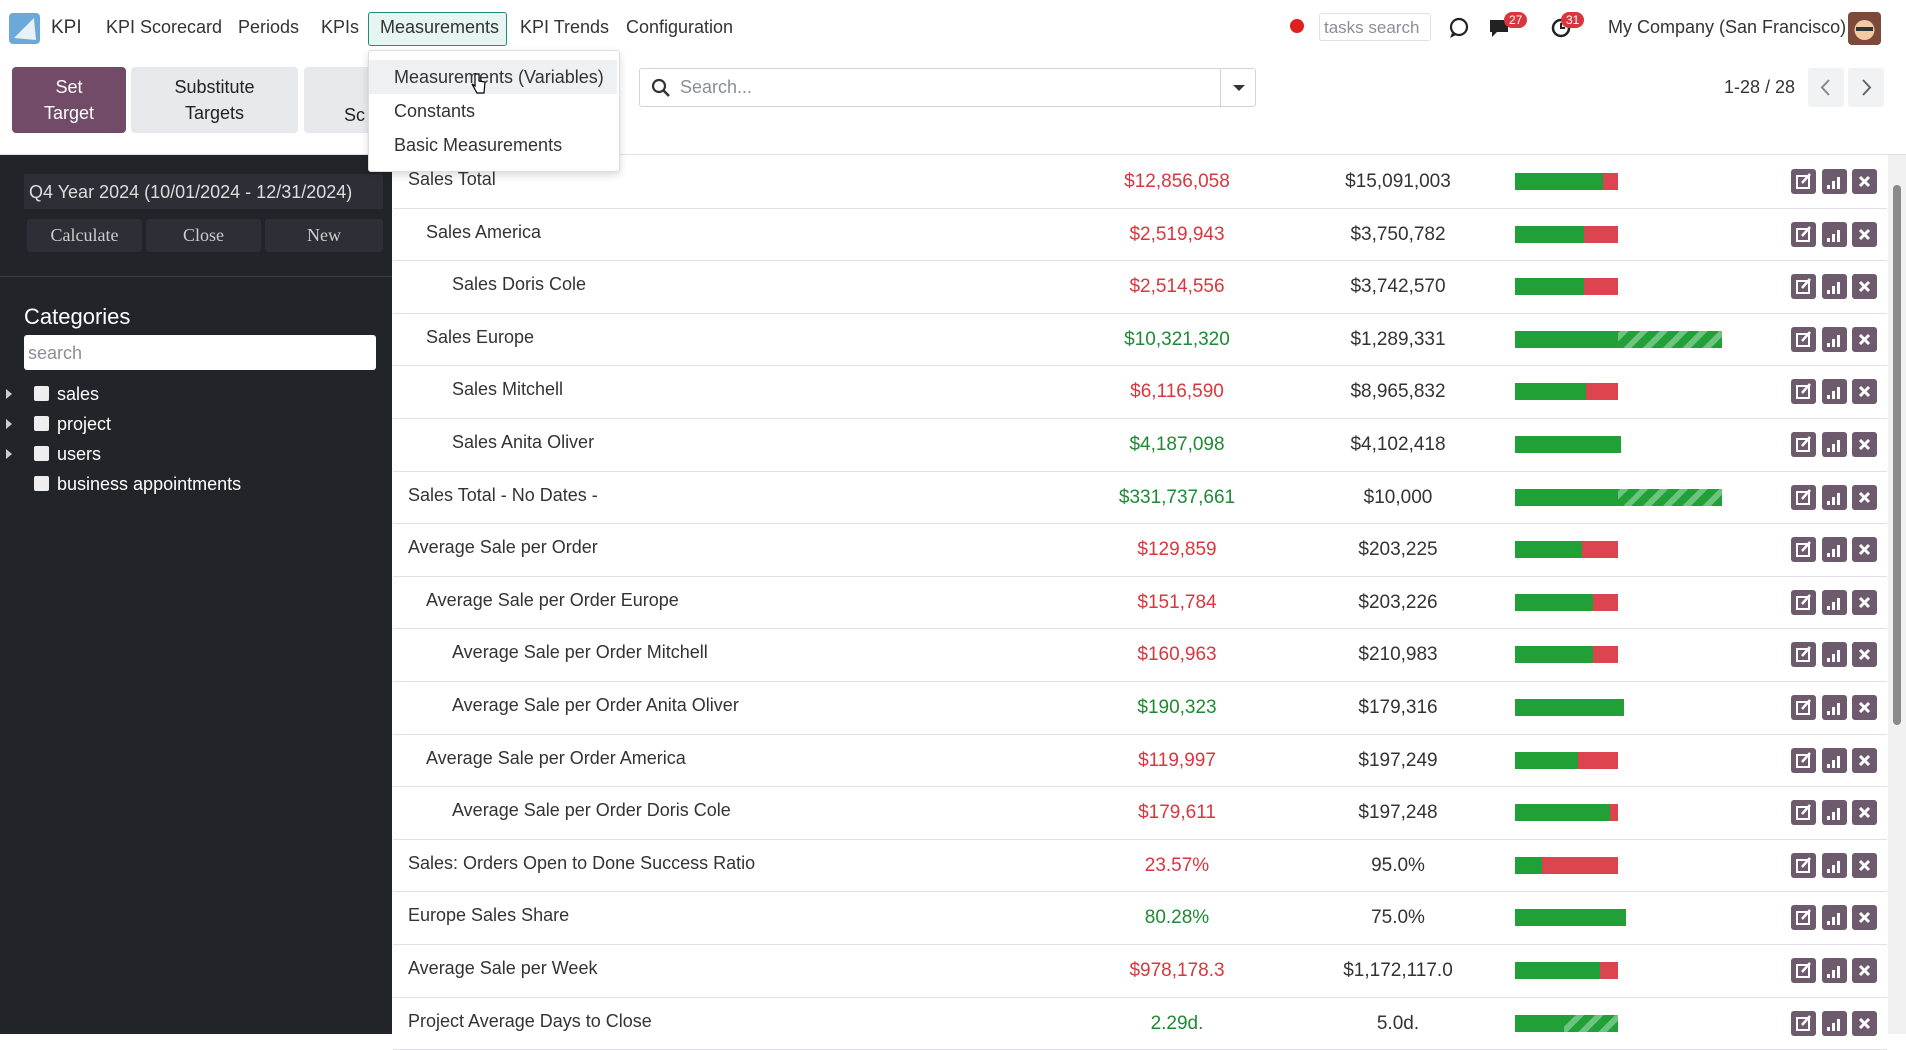 This screenshot has width=1906, height=1050. What do you see at coordinates (680, 27) in the screenshot?
I see `menu-item: Configuration` at bounding box center [680, 27].